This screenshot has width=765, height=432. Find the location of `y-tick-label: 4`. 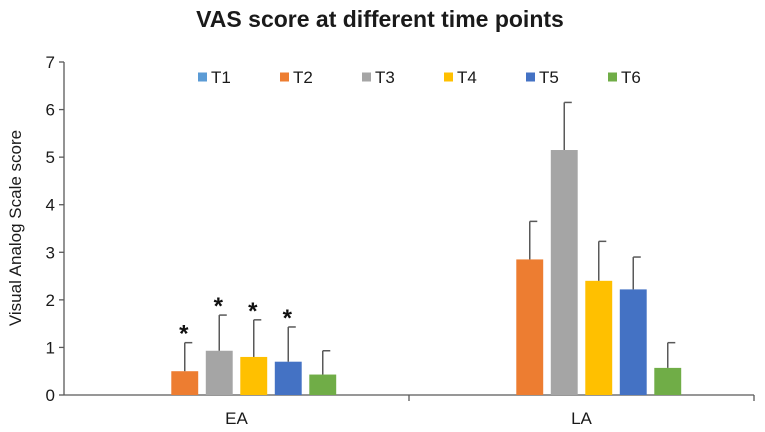

y-tick-label: 4 is located at coordinates (50, 205).